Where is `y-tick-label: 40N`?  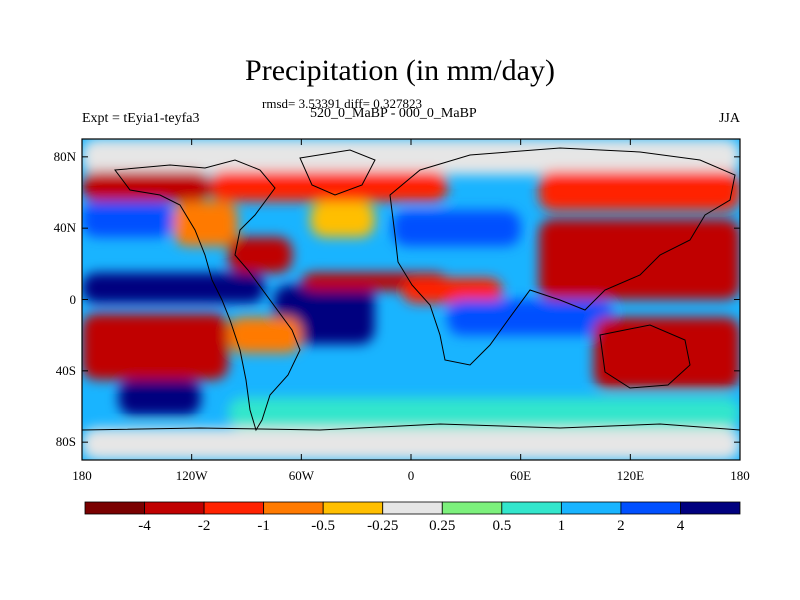
y-tick-label: 40N is located at coordinates (64, 228).